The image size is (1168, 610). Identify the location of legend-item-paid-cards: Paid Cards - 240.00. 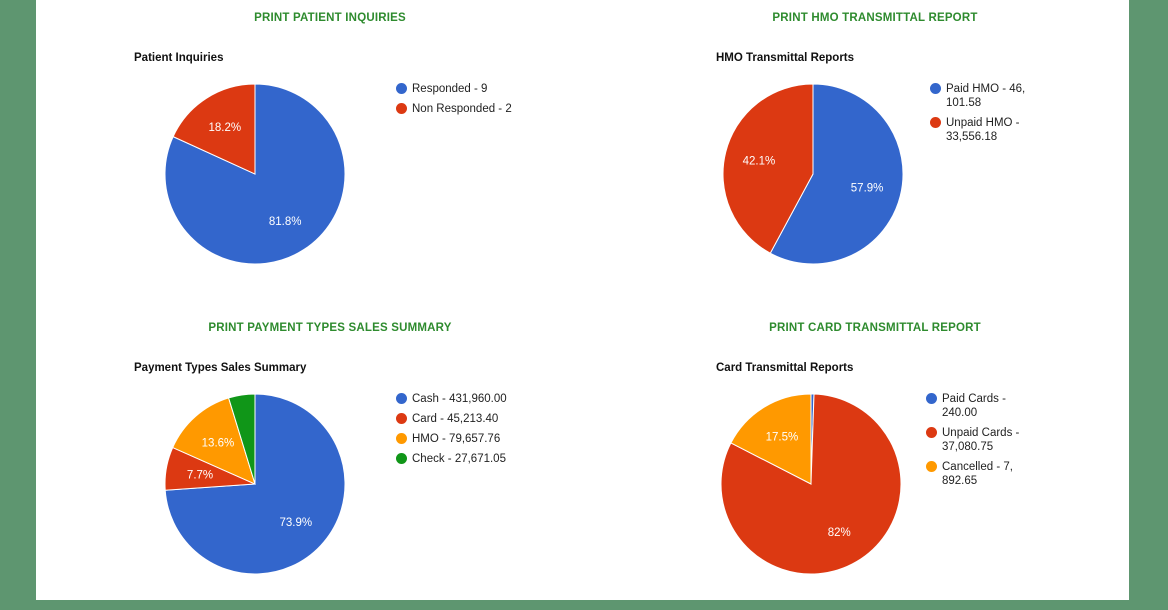
(972, 406).